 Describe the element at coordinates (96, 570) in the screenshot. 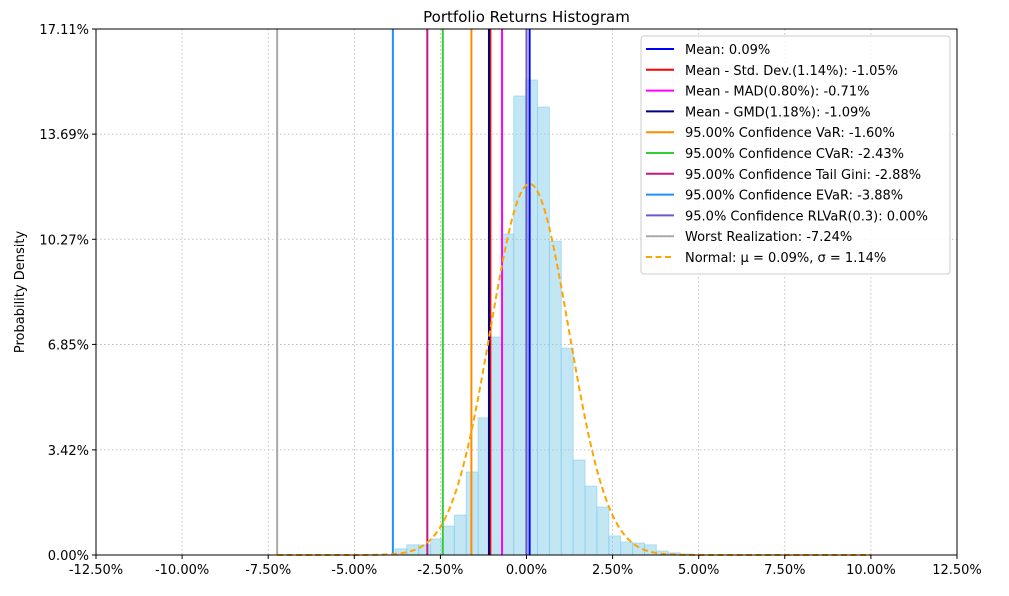

I see `x-tick-label: -12.50%` at that location.